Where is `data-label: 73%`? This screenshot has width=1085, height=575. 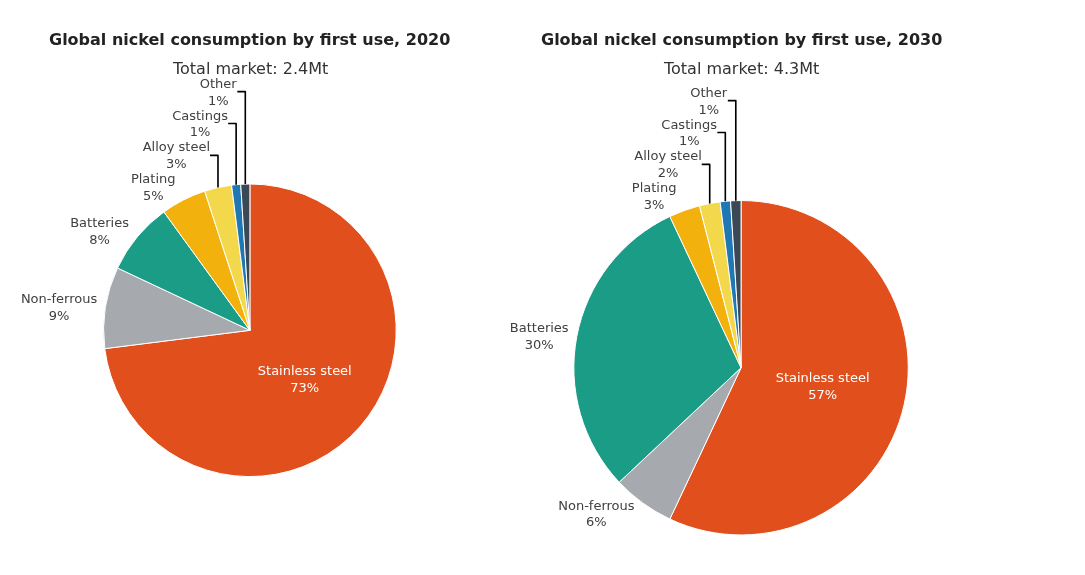
data-label: 73% is located at coordinates (305, 387).